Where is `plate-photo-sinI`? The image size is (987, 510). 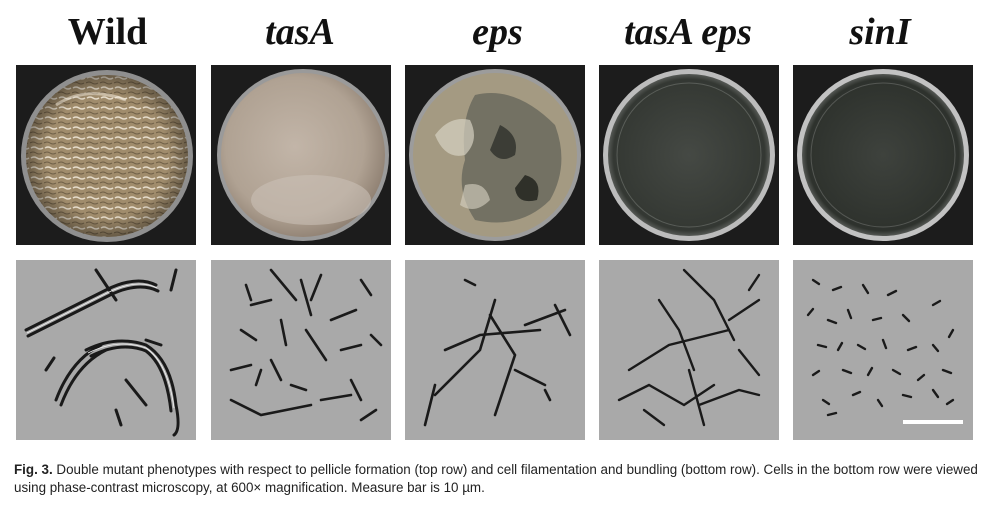 plate-photo-sinI is located at coordinates (883, 155).